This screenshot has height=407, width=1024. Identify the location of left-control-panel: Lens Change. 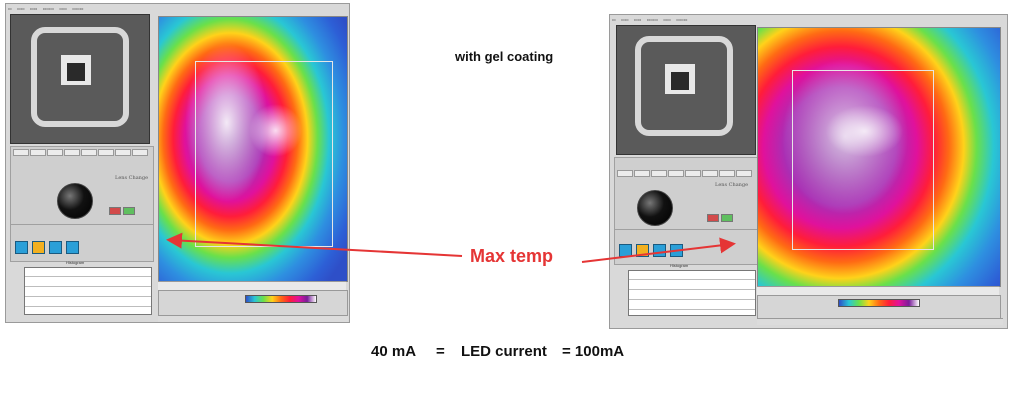
(82, 187).